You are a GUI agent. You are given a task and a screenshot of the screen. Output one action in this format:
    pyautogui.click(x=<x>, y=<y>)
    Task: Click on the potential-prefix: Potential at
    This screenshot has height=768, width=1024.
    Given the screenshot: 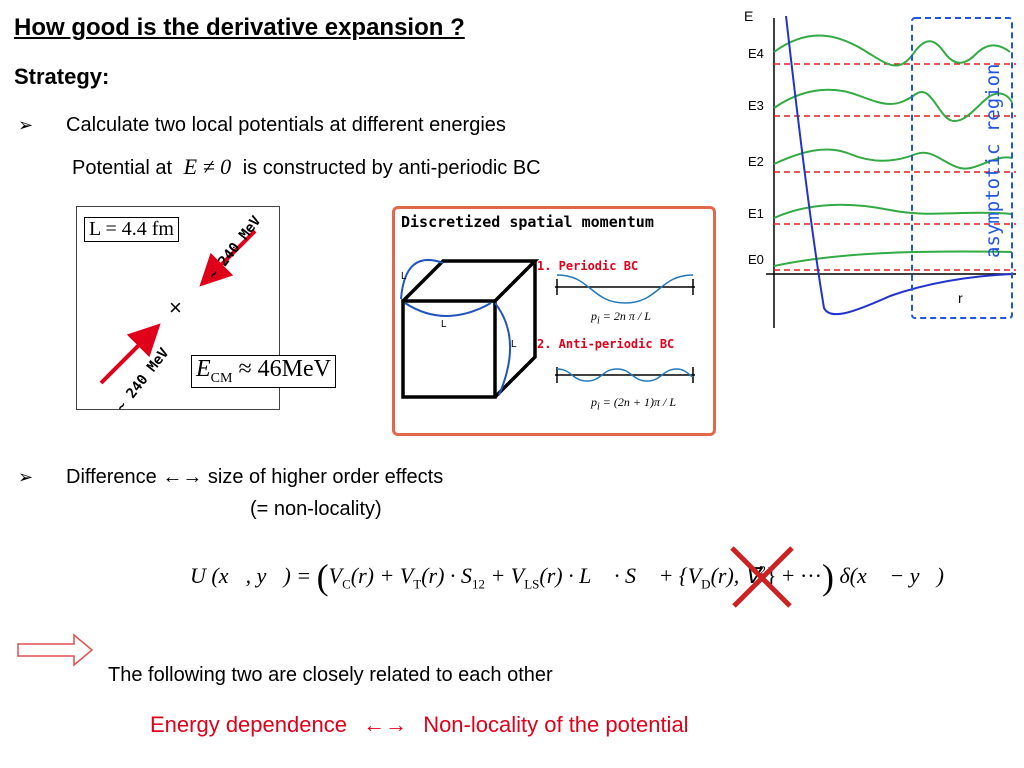 What is the action you would take?
    pyautogui.click(x=122, y=168)
    